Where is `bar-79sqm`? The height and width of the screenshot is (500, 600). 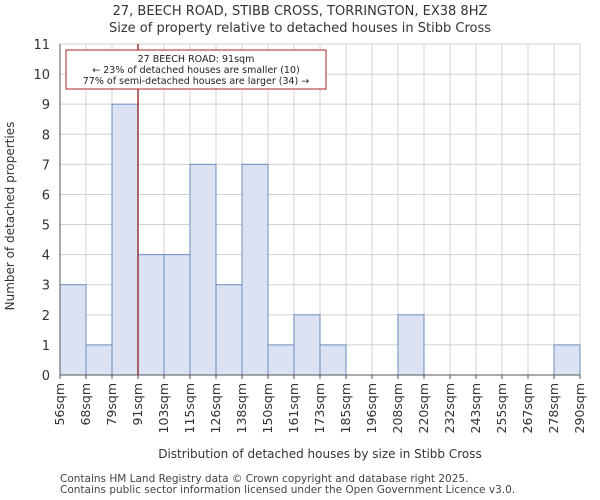 bar-79sqm is located at coordinates (125, 239).